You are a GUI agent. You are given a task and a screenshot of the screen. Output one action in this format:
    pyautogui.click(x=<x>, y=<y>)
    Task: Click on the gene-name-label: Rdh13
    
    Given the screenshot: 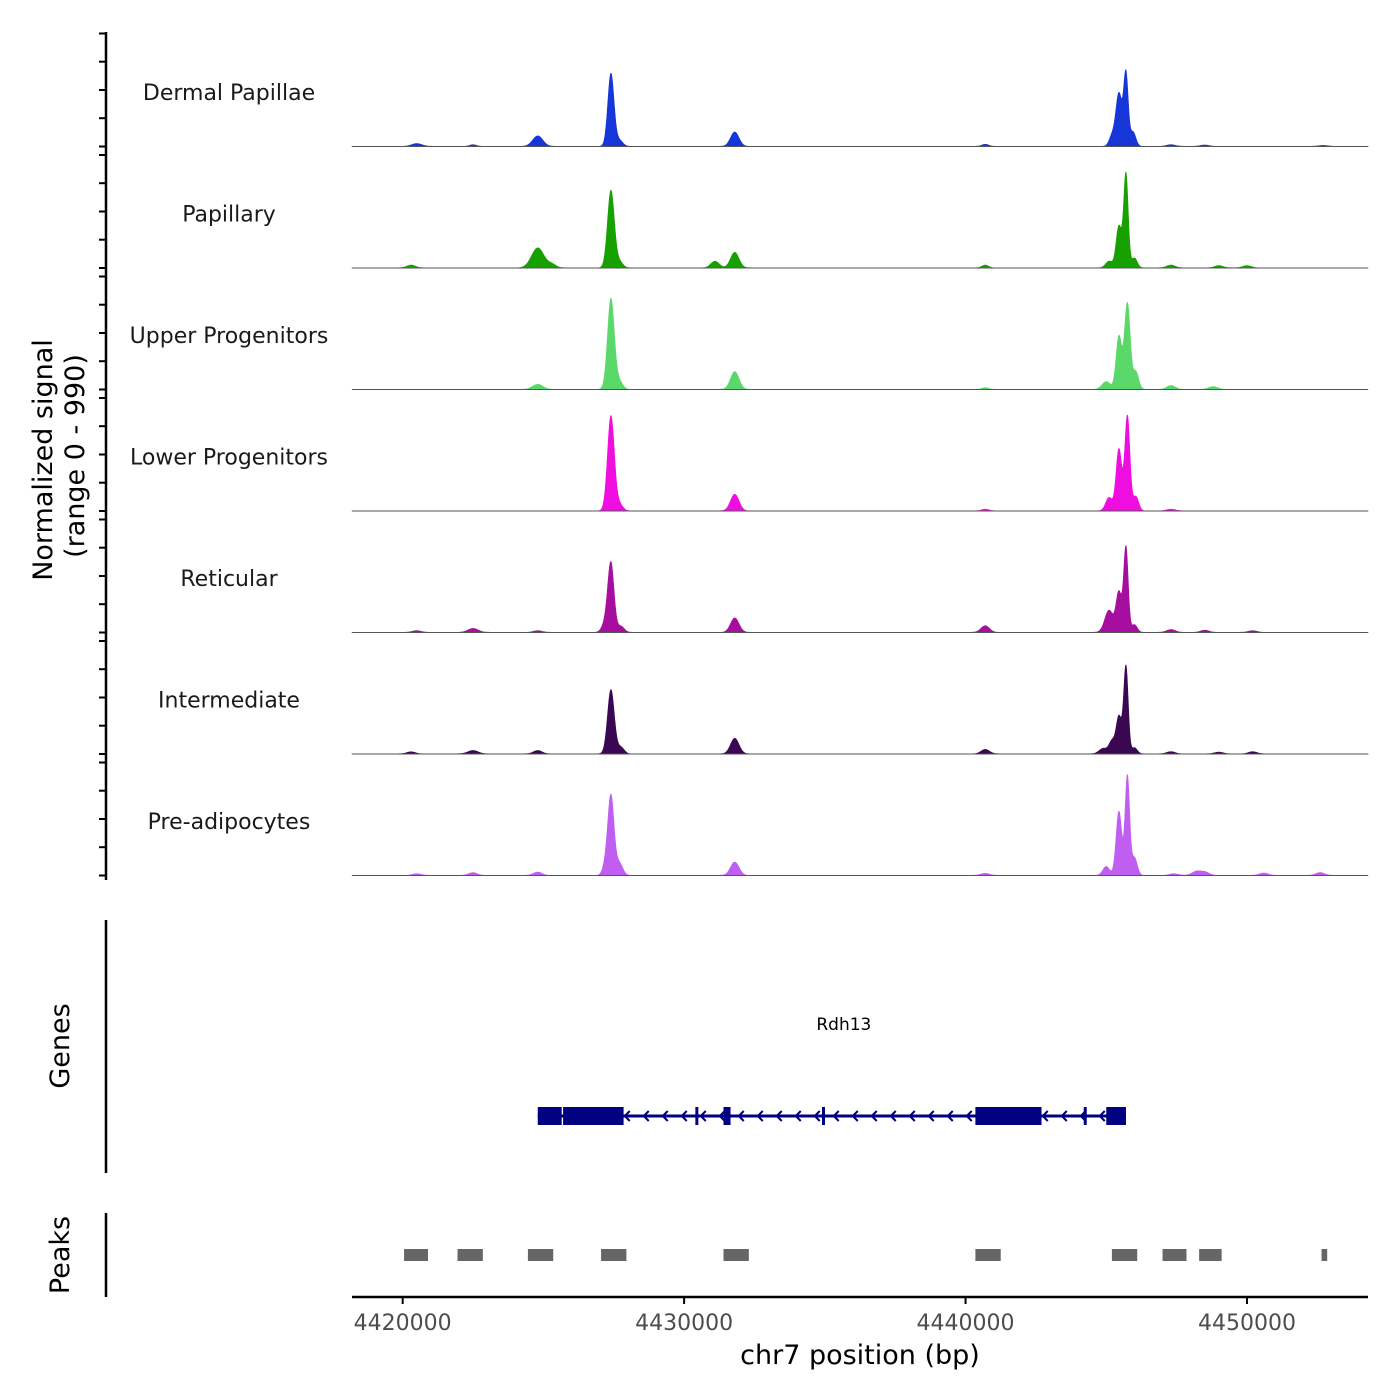 What is the action you would take?
    pyautogui.click(x=843, y=1025)
    